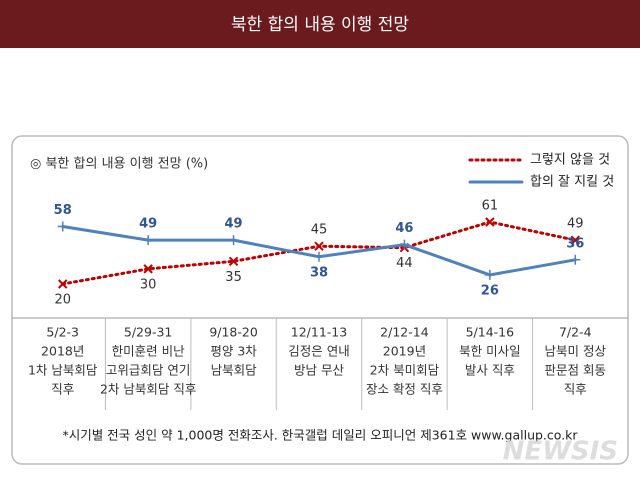 The height and width of the screenshot is (481, 640). I want to click on watermark: NEWSIS, so click(560, 452).